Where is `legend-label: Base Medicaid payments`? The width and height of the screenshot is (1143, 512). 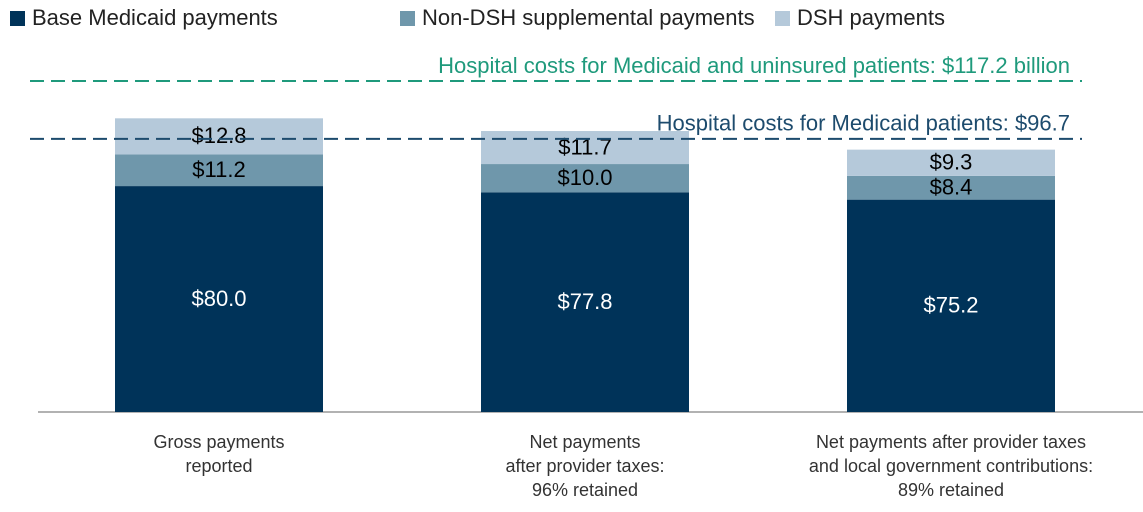 legend-label: Base Medicaid payments is located at coordinates (155, 17).